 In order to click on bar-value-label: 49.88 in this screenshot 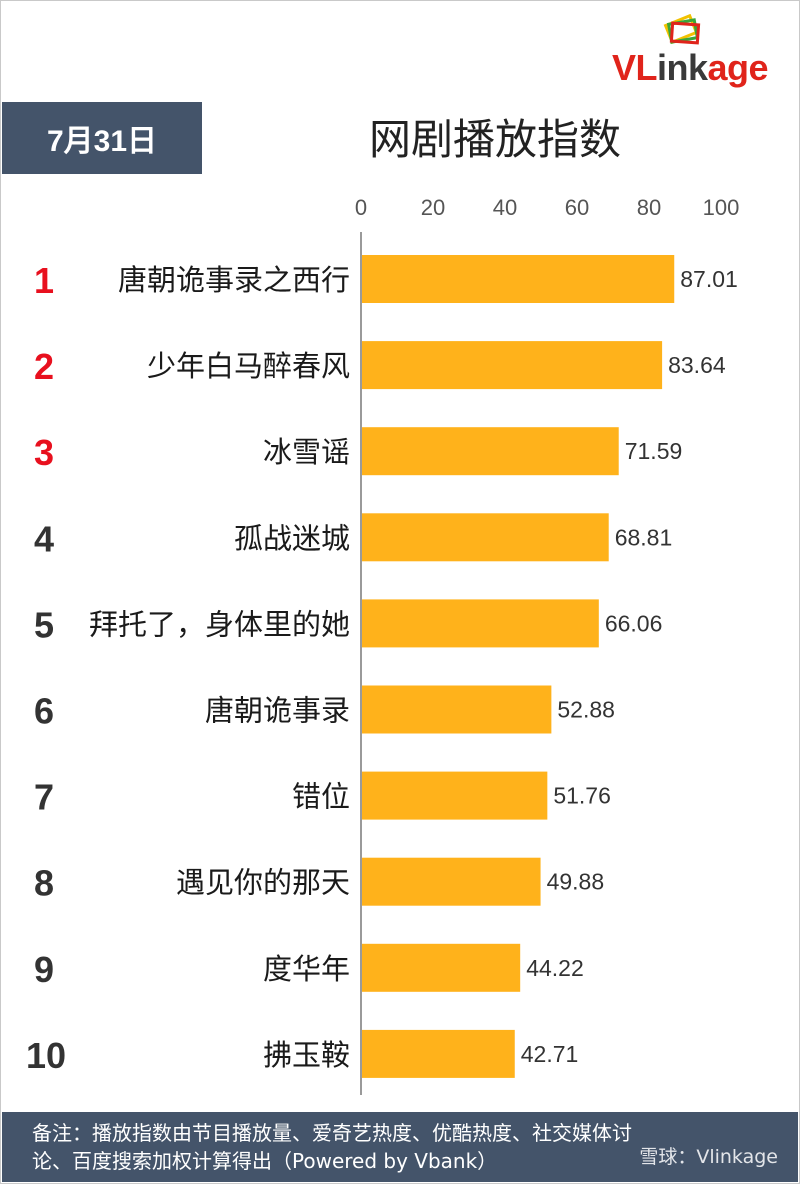, I will do `click(576, 882)`.